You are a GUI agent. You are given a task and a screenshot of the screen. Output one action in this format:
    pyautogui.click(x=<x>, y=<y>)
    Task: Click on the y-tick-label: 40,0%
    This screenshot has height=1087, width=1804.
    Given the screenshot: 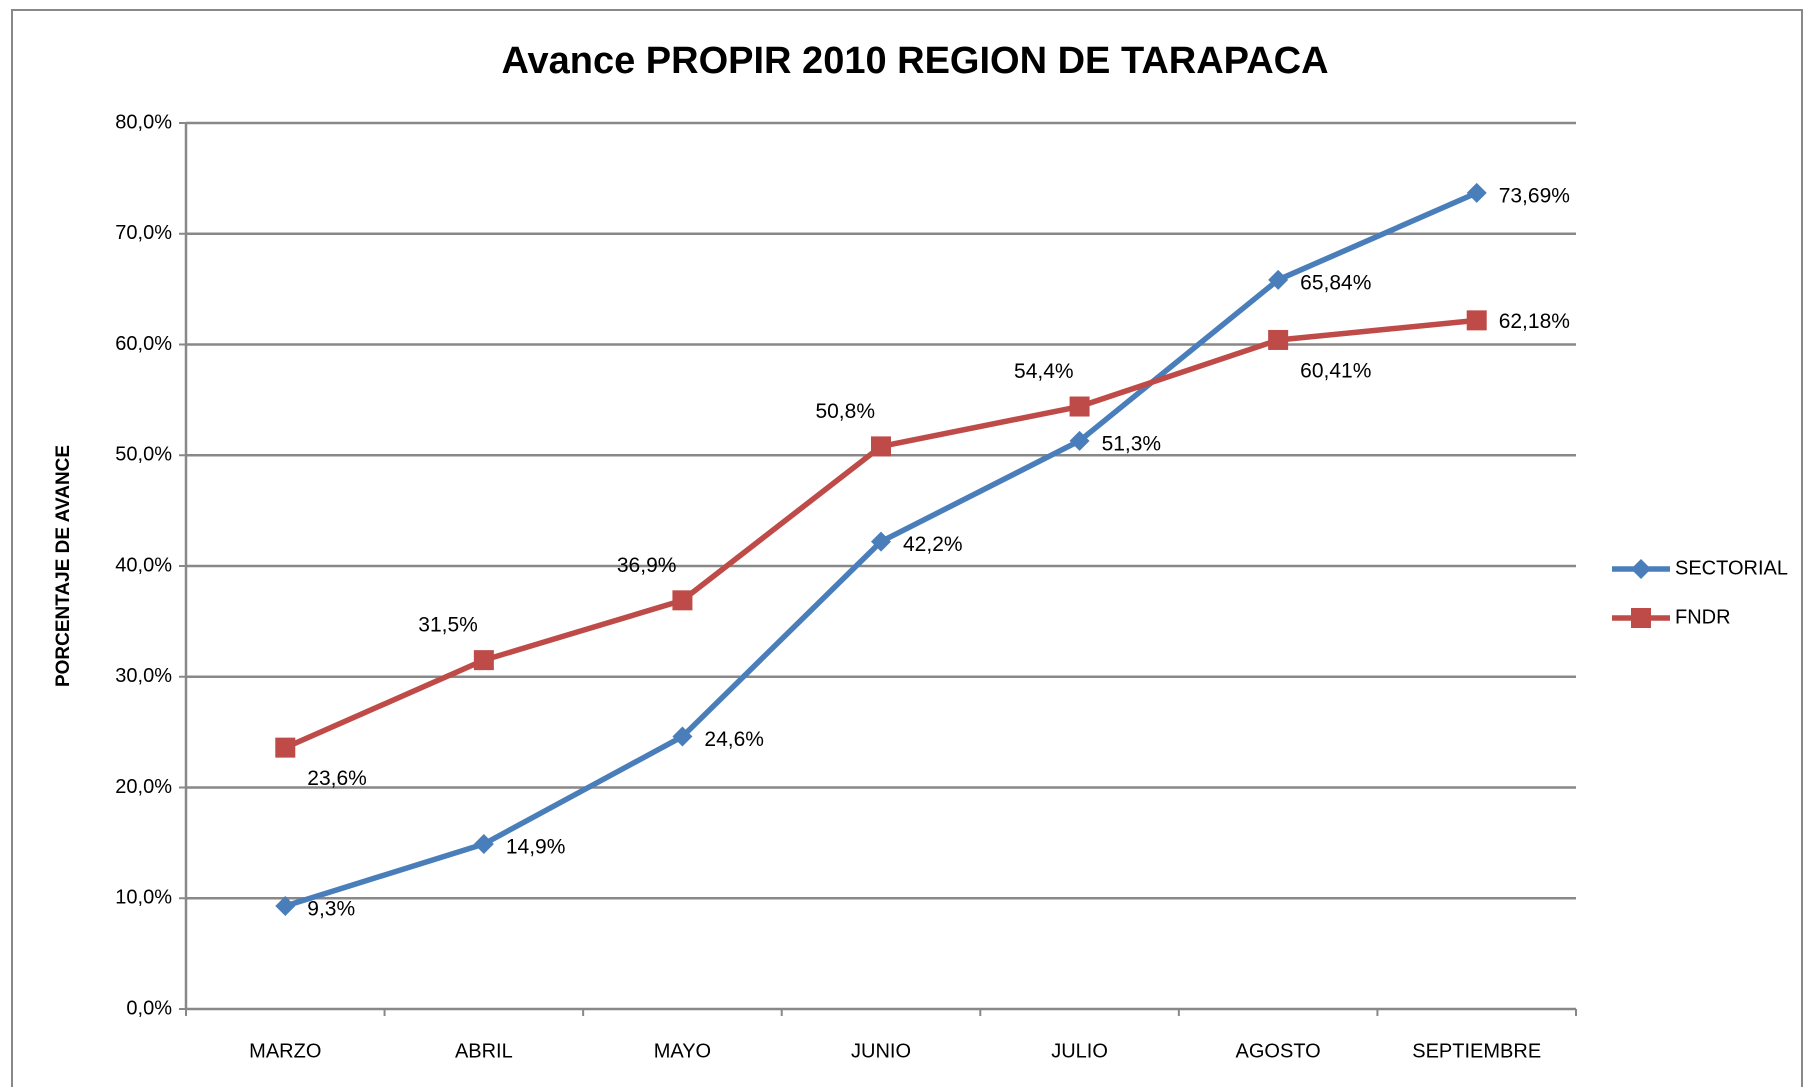 What is the action you would take?
    pyautogui.click(x=143, y=565)
    